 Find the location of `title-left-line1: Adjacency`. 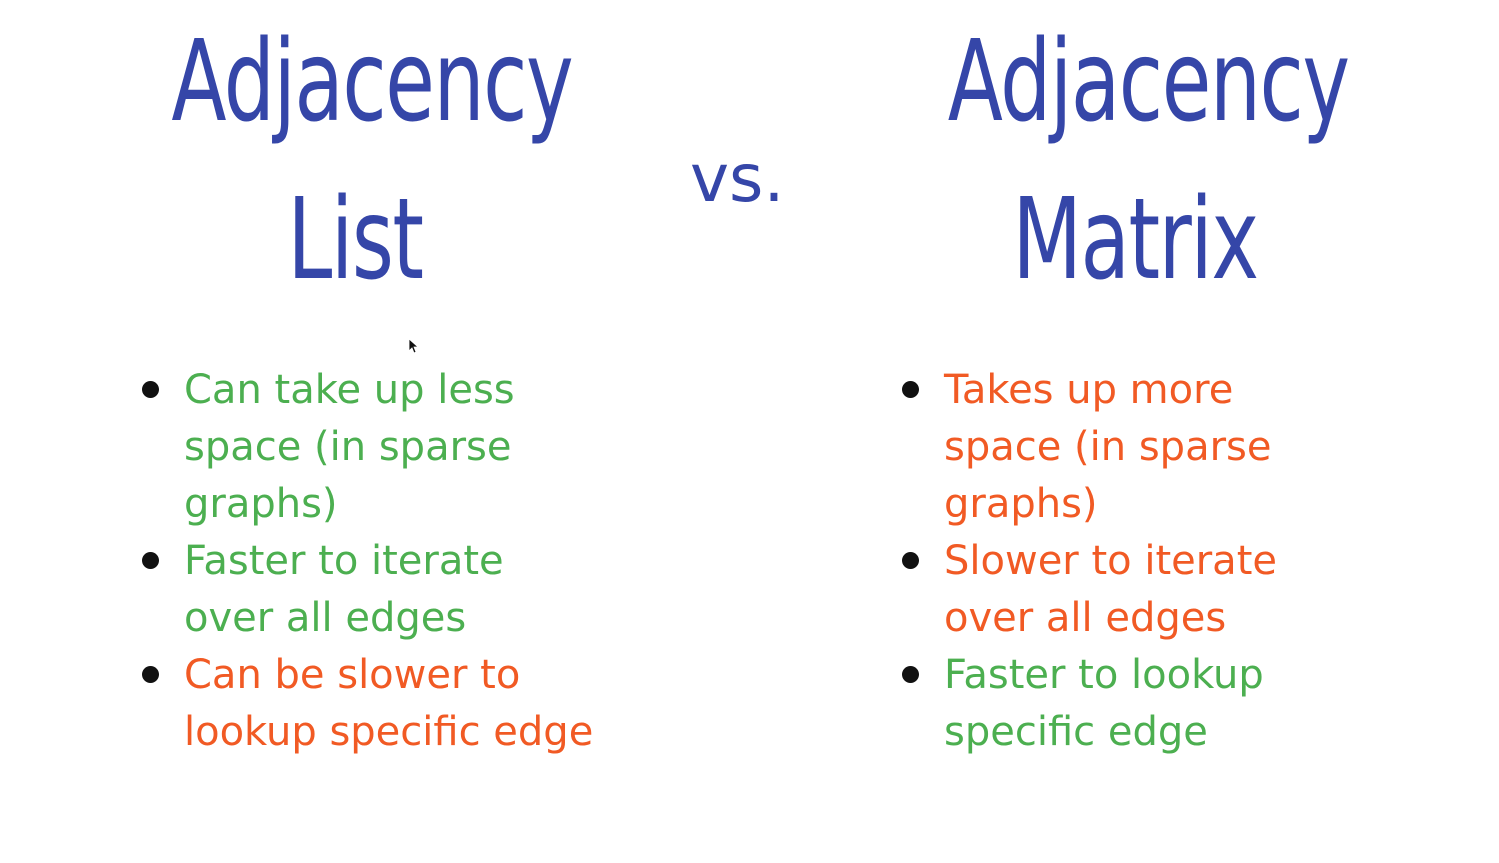

title-left-line1: Adjacency is located at coordinates (372, 82).